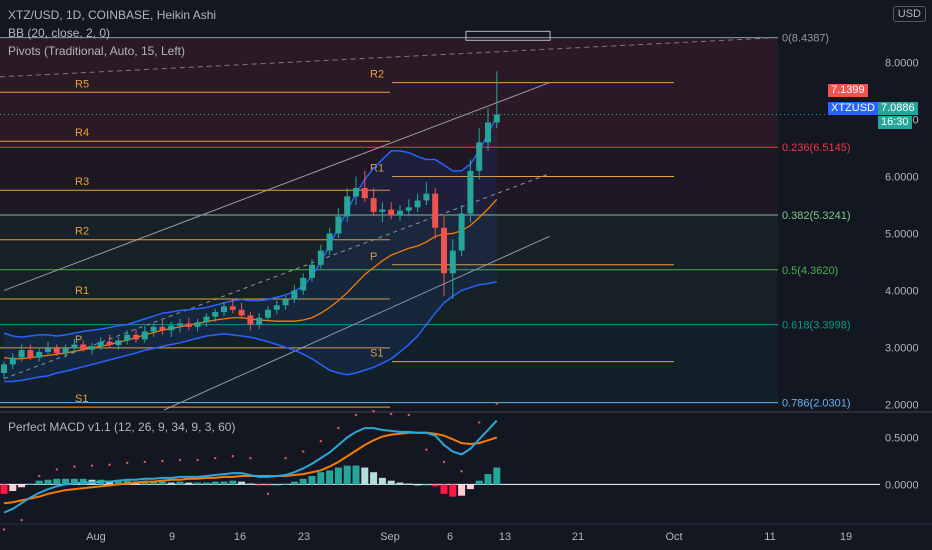 The height and width of the screenshot is (550, 932). What do you see at coordinates (250, 332) in the screenshot?
I see `bb-lower-line` at bounding box center [250, 332].